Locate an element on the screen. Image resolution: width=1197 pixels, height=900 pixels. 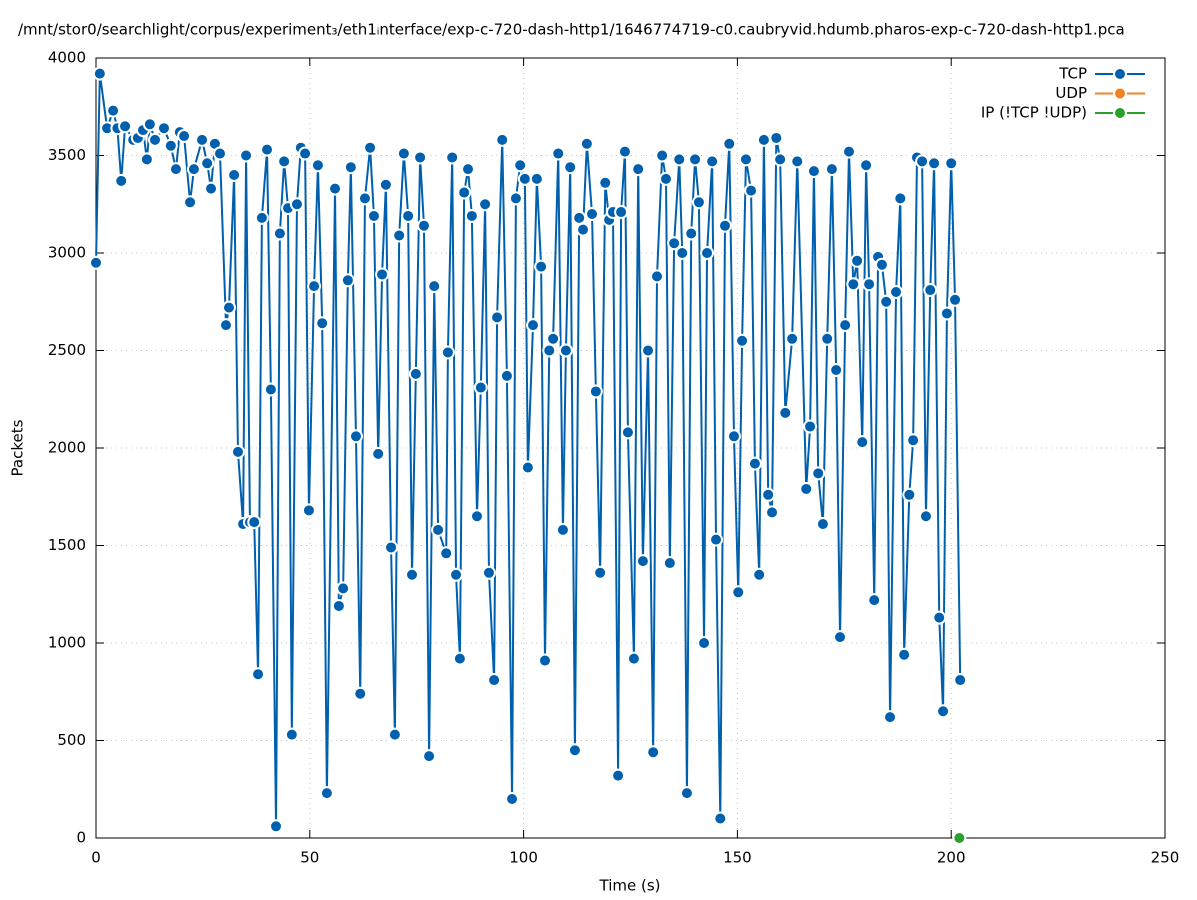
y-tick-label: 1000 is located at coordinates (67, 643).